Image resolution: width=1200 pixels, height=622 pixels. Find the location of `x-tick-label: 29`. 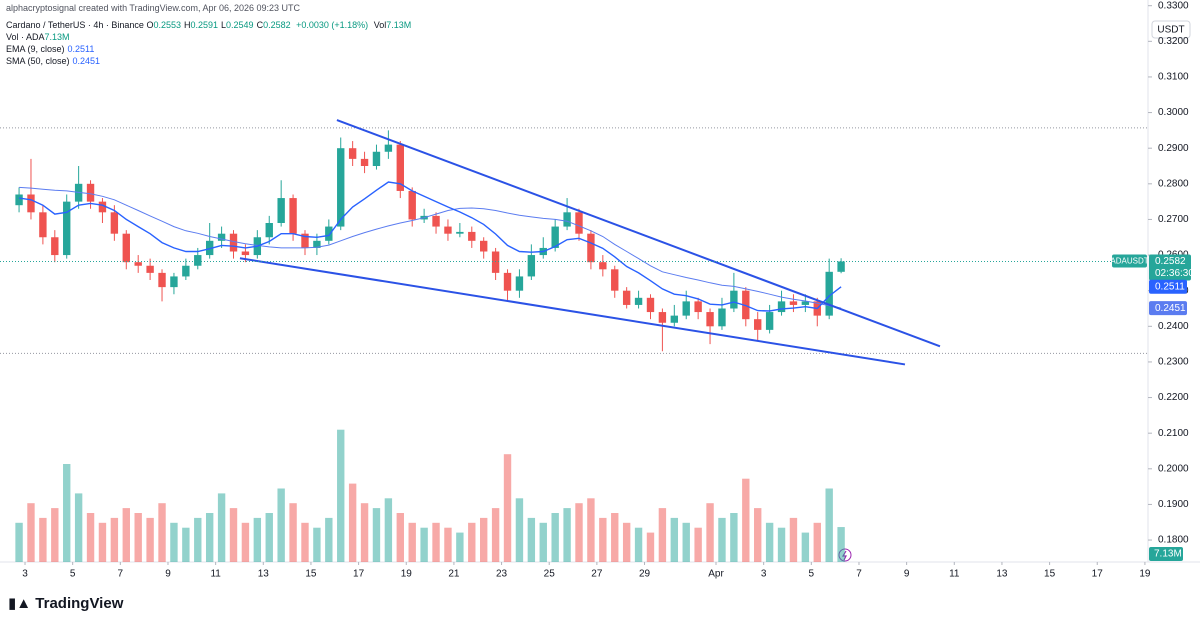

x-tick-label: 29 is located at coordinates (645, 574).